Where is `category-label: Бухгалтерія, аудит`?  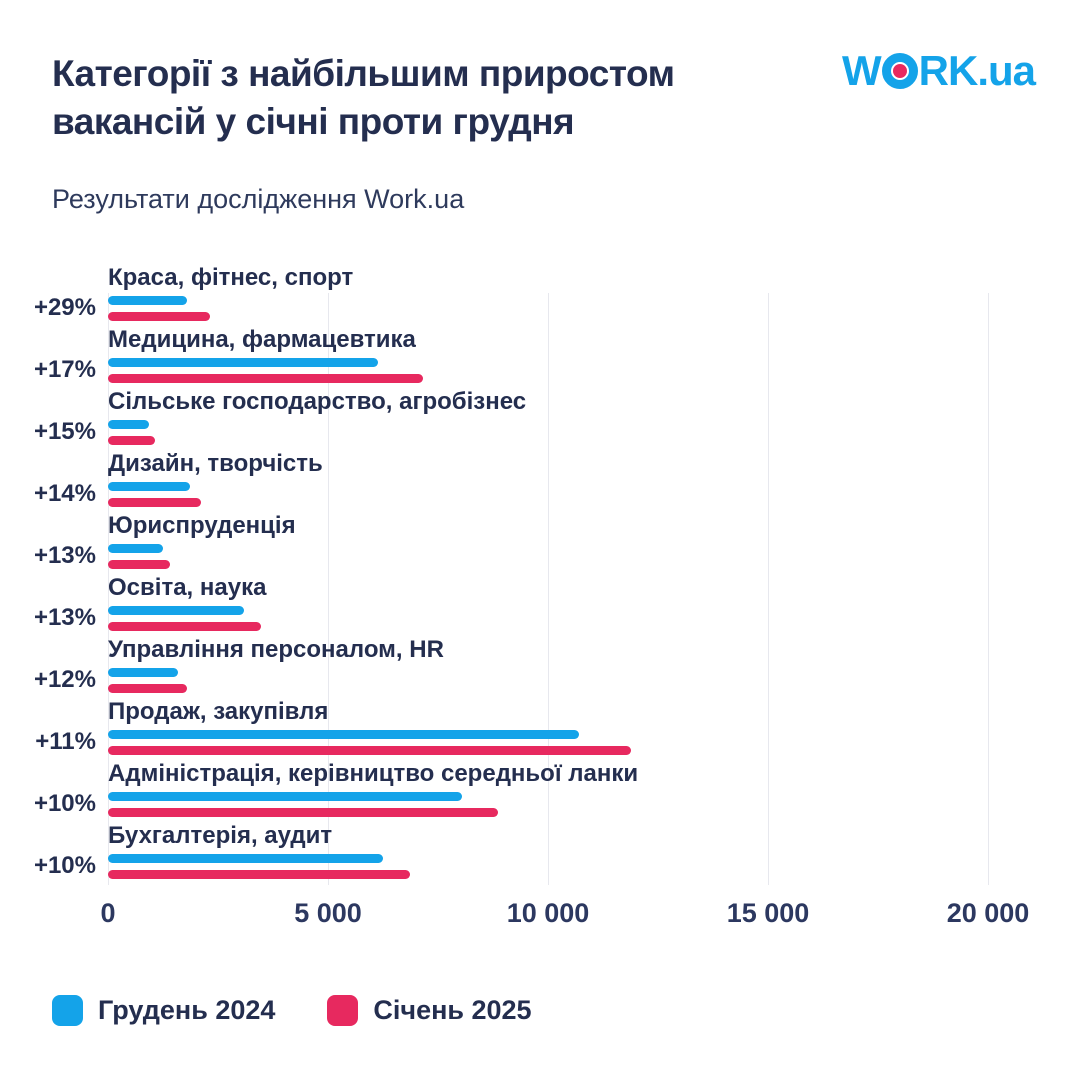 category-label: Бухгалтерія, аудит is located at coordinates (220, 835).